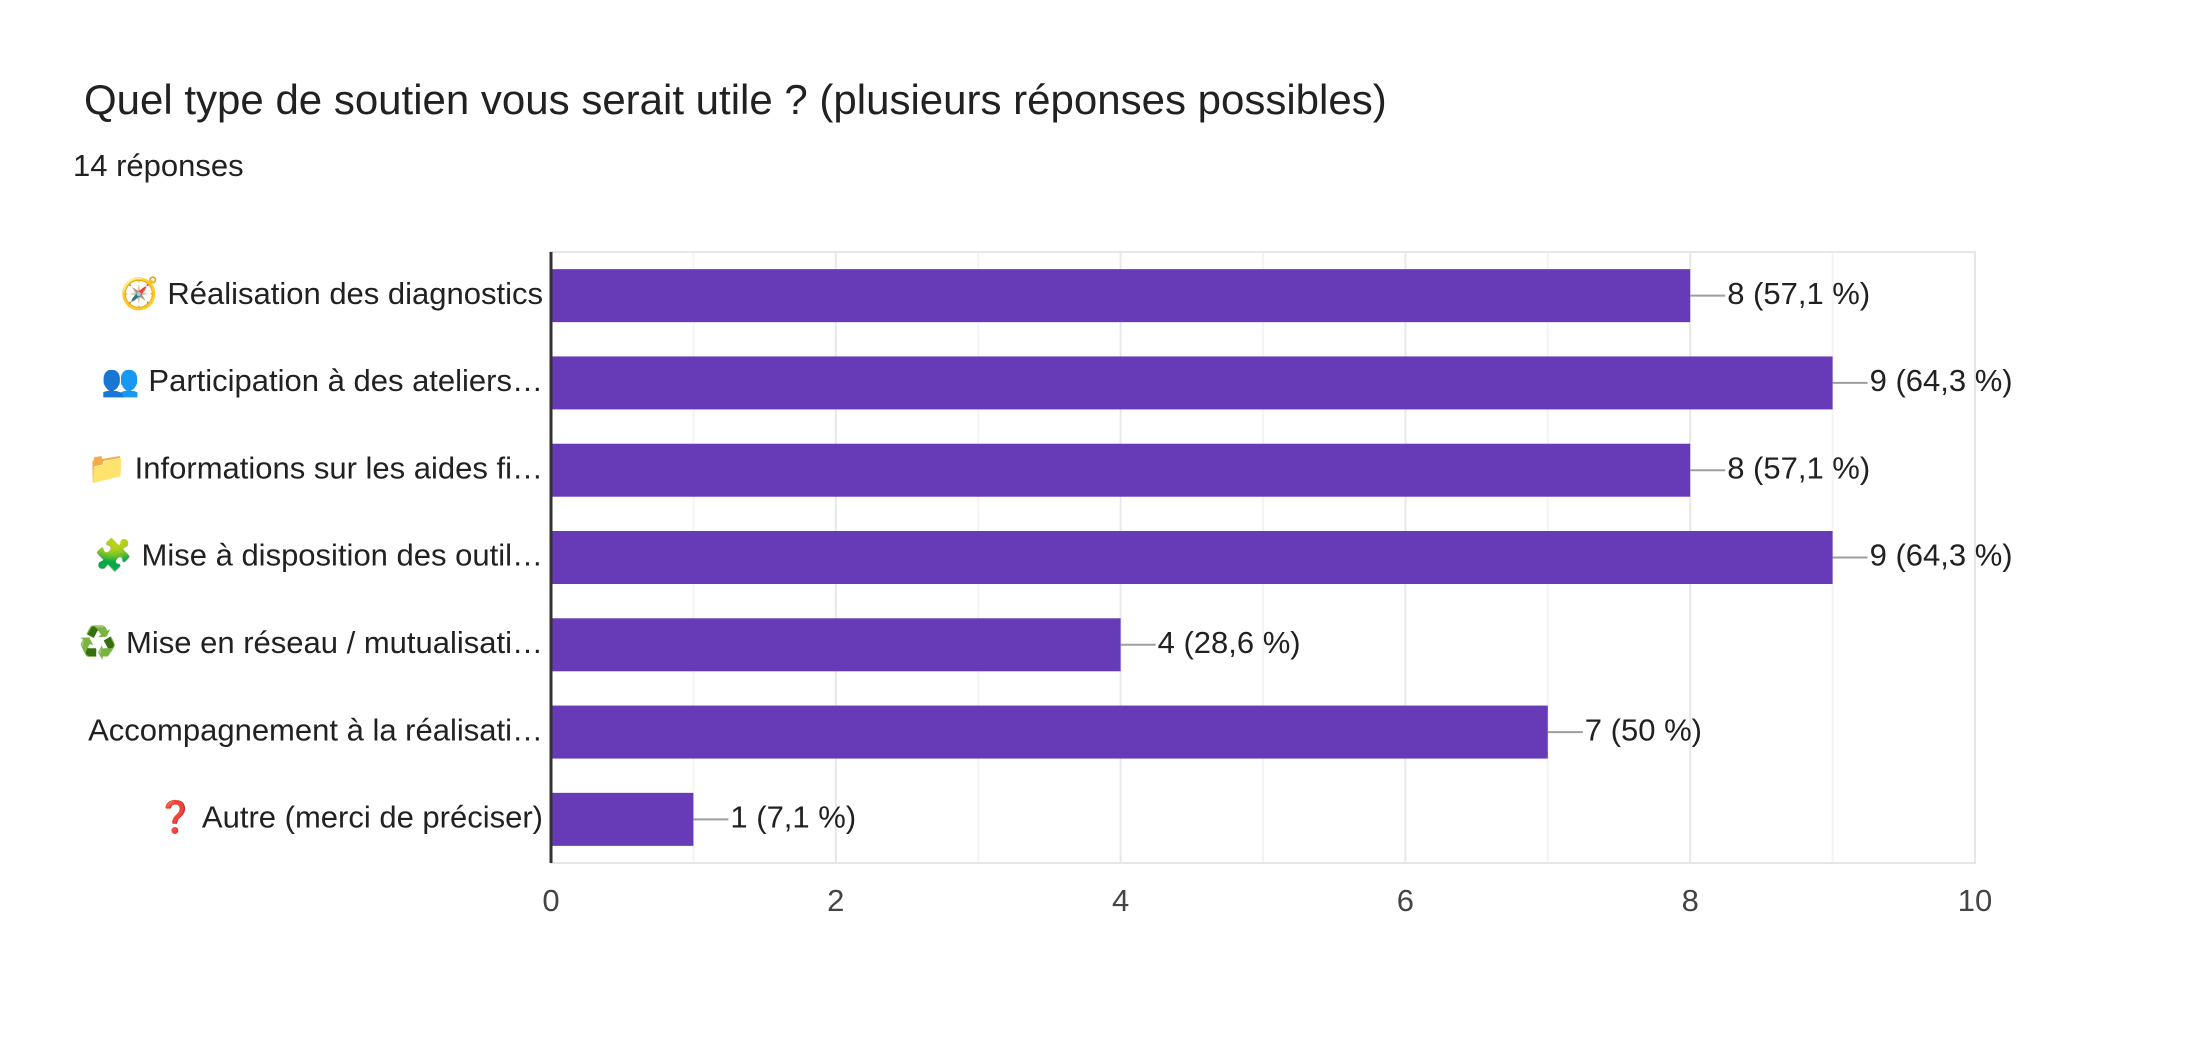 The image size is (2196, 1044). What do you see at coordinates (550, 900) in the screenshot?
I see `x-tick-label: 0` at bounding box center [550, 900].